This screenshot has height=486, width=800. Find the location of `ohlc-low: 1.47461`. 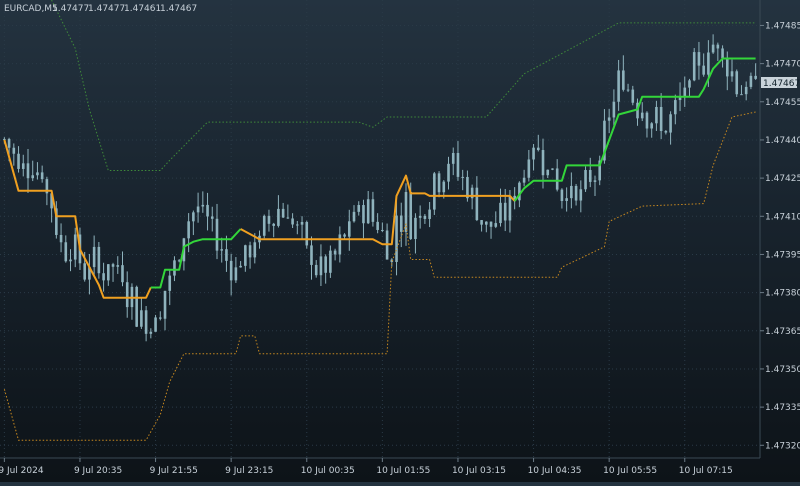

ohlc-low: 1.47461 is located at coordinates (142, 9).